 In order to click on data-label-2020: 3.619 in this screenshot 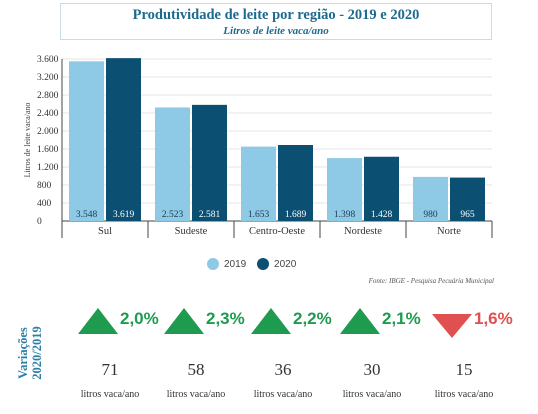, I will do `click(124, 215)`.